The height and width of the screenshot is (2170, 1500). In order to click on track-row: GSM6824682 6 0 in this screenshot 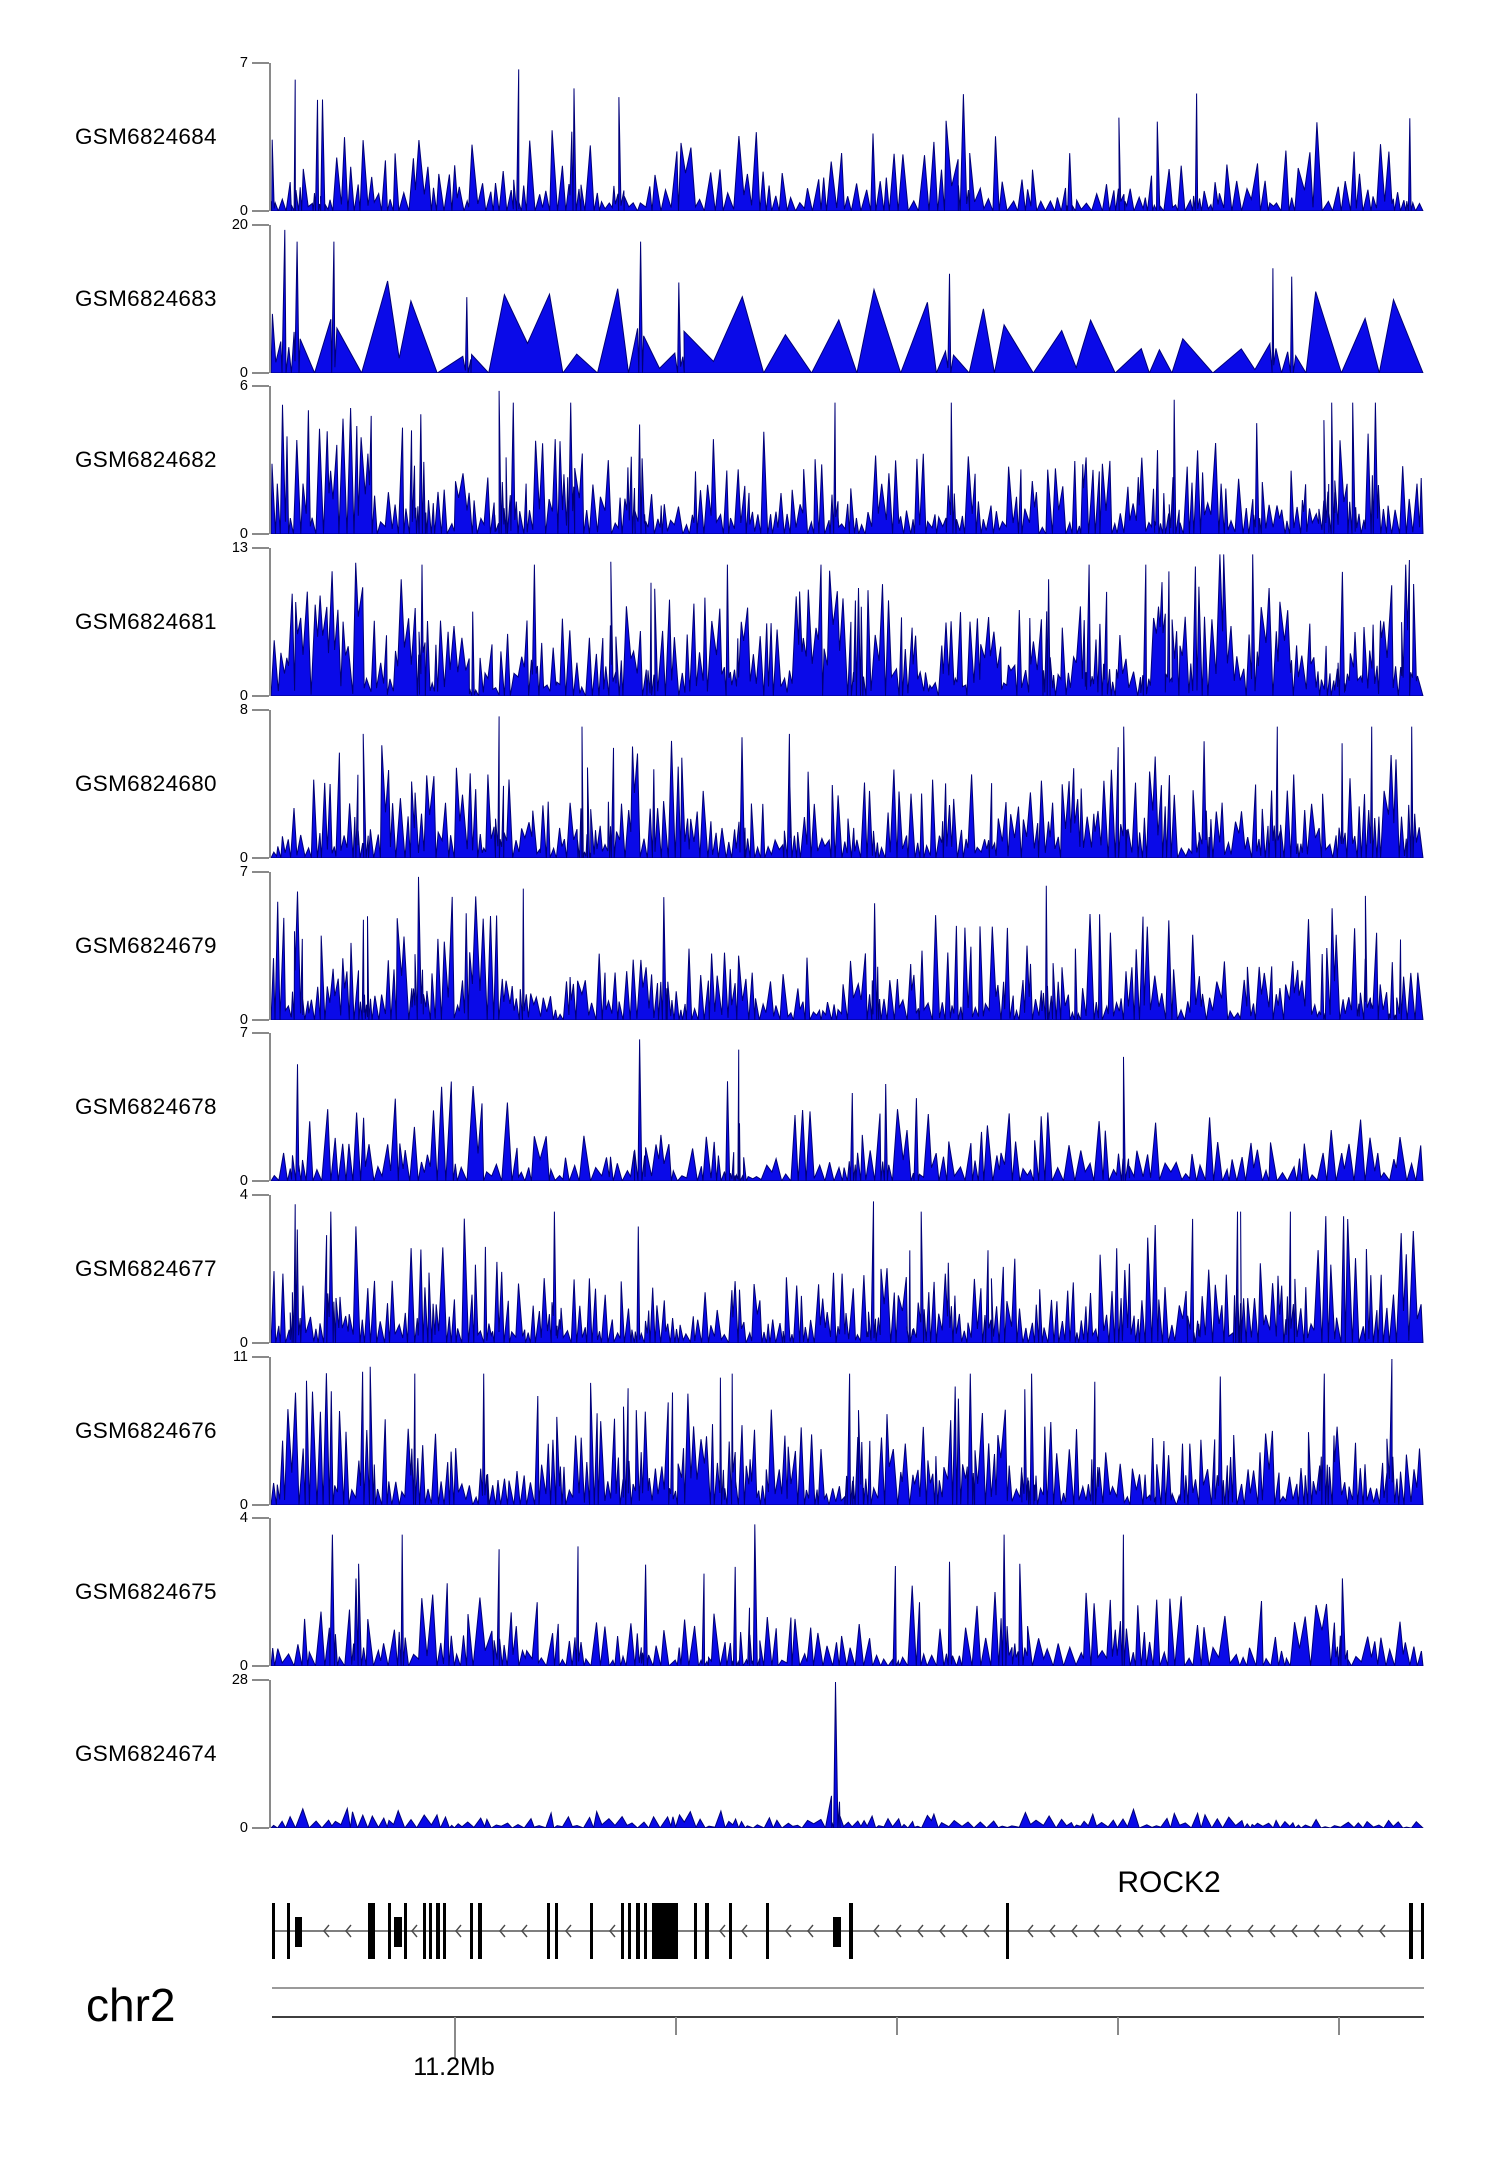, I will do `click(750, 460)`.